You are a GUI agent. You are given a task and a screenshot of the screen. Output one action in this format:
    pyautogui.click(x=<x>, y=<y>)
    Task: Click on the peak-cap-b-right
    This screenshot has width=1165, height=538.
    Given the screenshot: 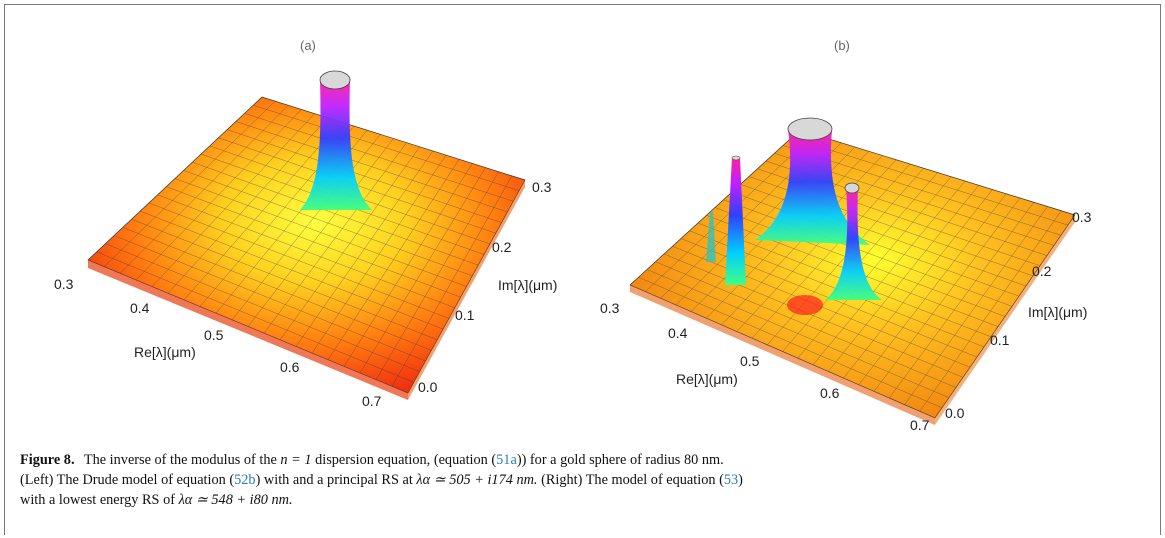 What is the action you would take?
    pyautogui.click(x=852, y=188)
    